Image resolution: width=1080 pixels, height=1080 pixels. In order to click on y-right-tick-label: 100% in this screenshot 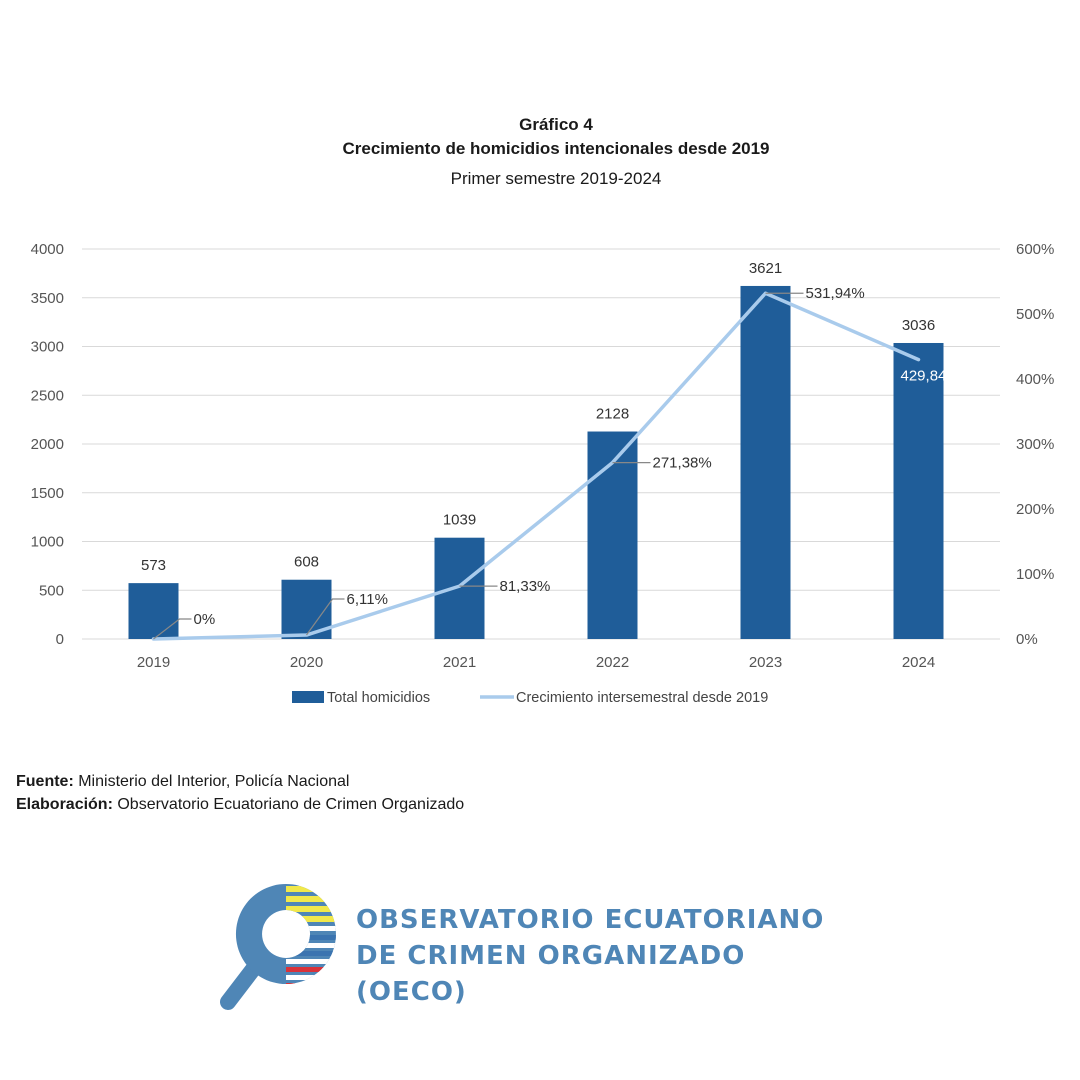, I will do `click(1035, 574)`.